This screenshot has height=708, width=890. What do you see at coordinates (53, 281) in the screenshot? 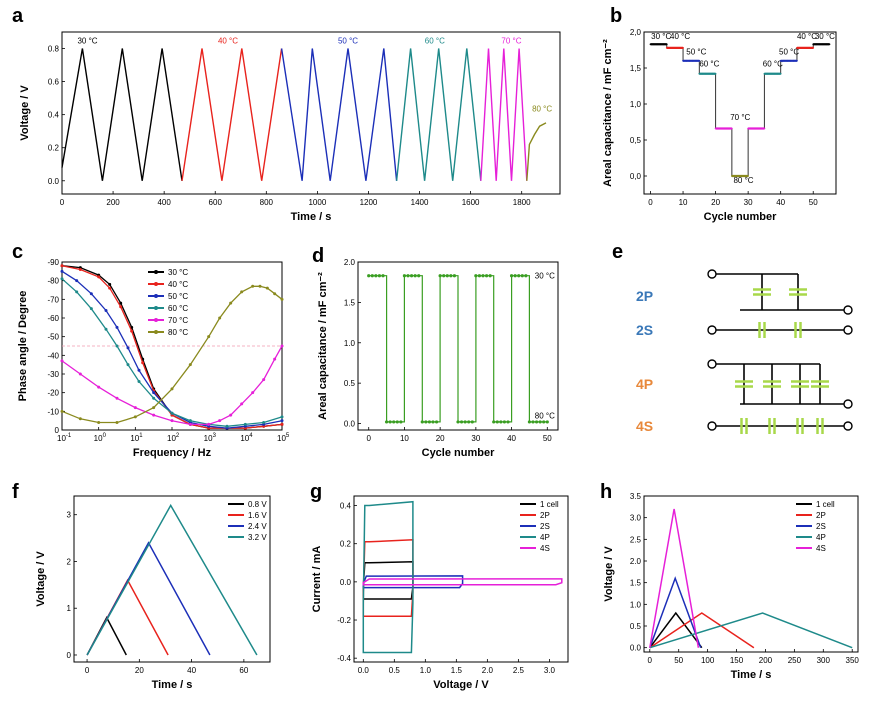
I see `y-tick-label: -80` at bounding box center [53, 281].